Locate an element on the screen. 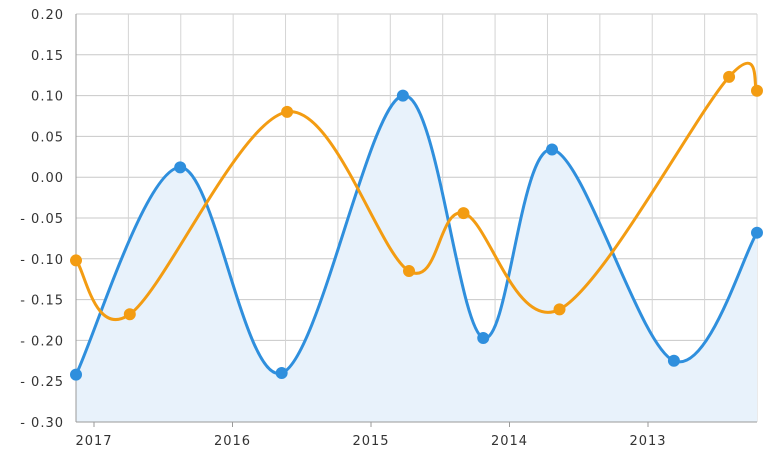 This screenshot has width=769, height=454. y-tick-label: - 0.10 is located at coordinates (42, 260).